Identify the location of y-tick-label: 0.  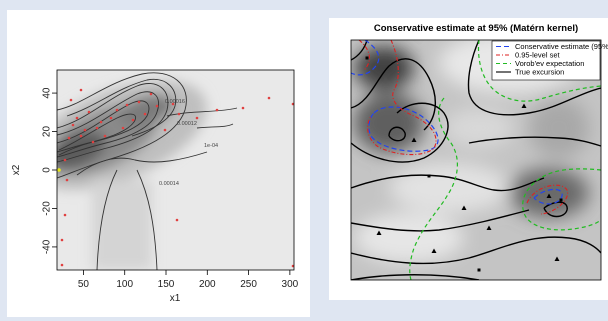
(47, 170).